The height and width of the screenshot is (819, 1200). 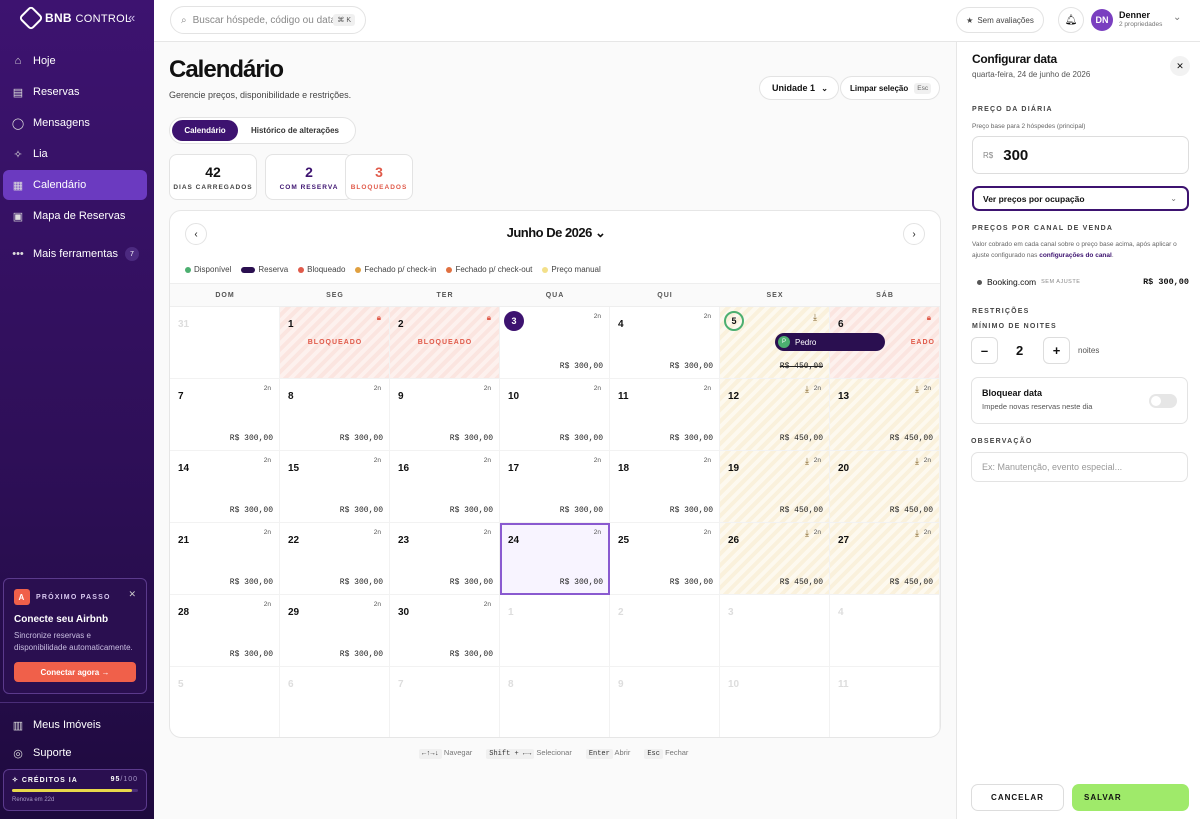 I want to click on calendar-day: 10, so click(x=775, y=702).